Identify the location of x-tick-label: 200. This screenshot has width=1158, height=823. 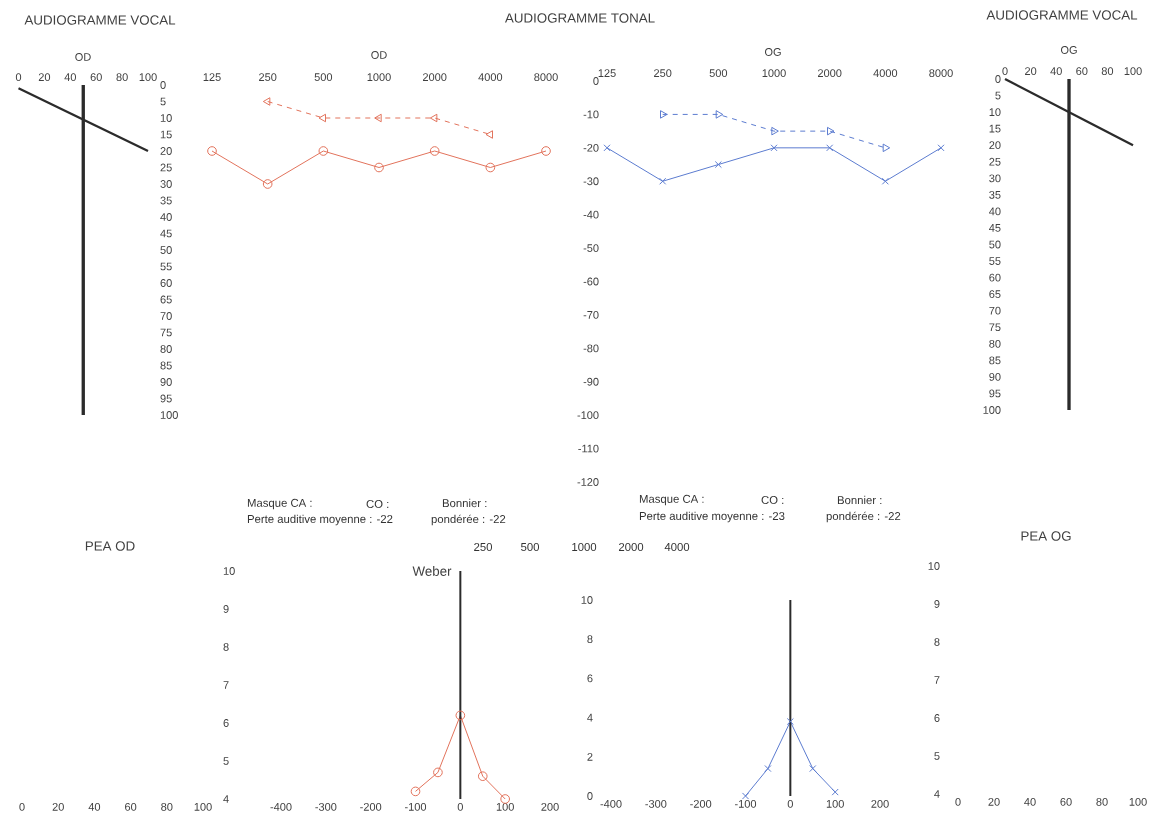
(550, 806).